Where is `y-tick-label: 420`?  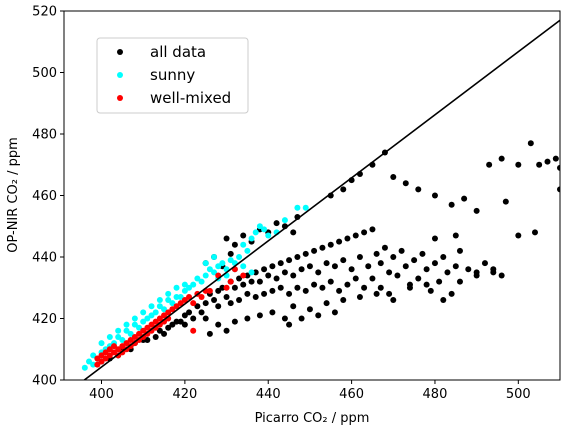 y-tick-label: 420 is located at coordinates (44, 319).